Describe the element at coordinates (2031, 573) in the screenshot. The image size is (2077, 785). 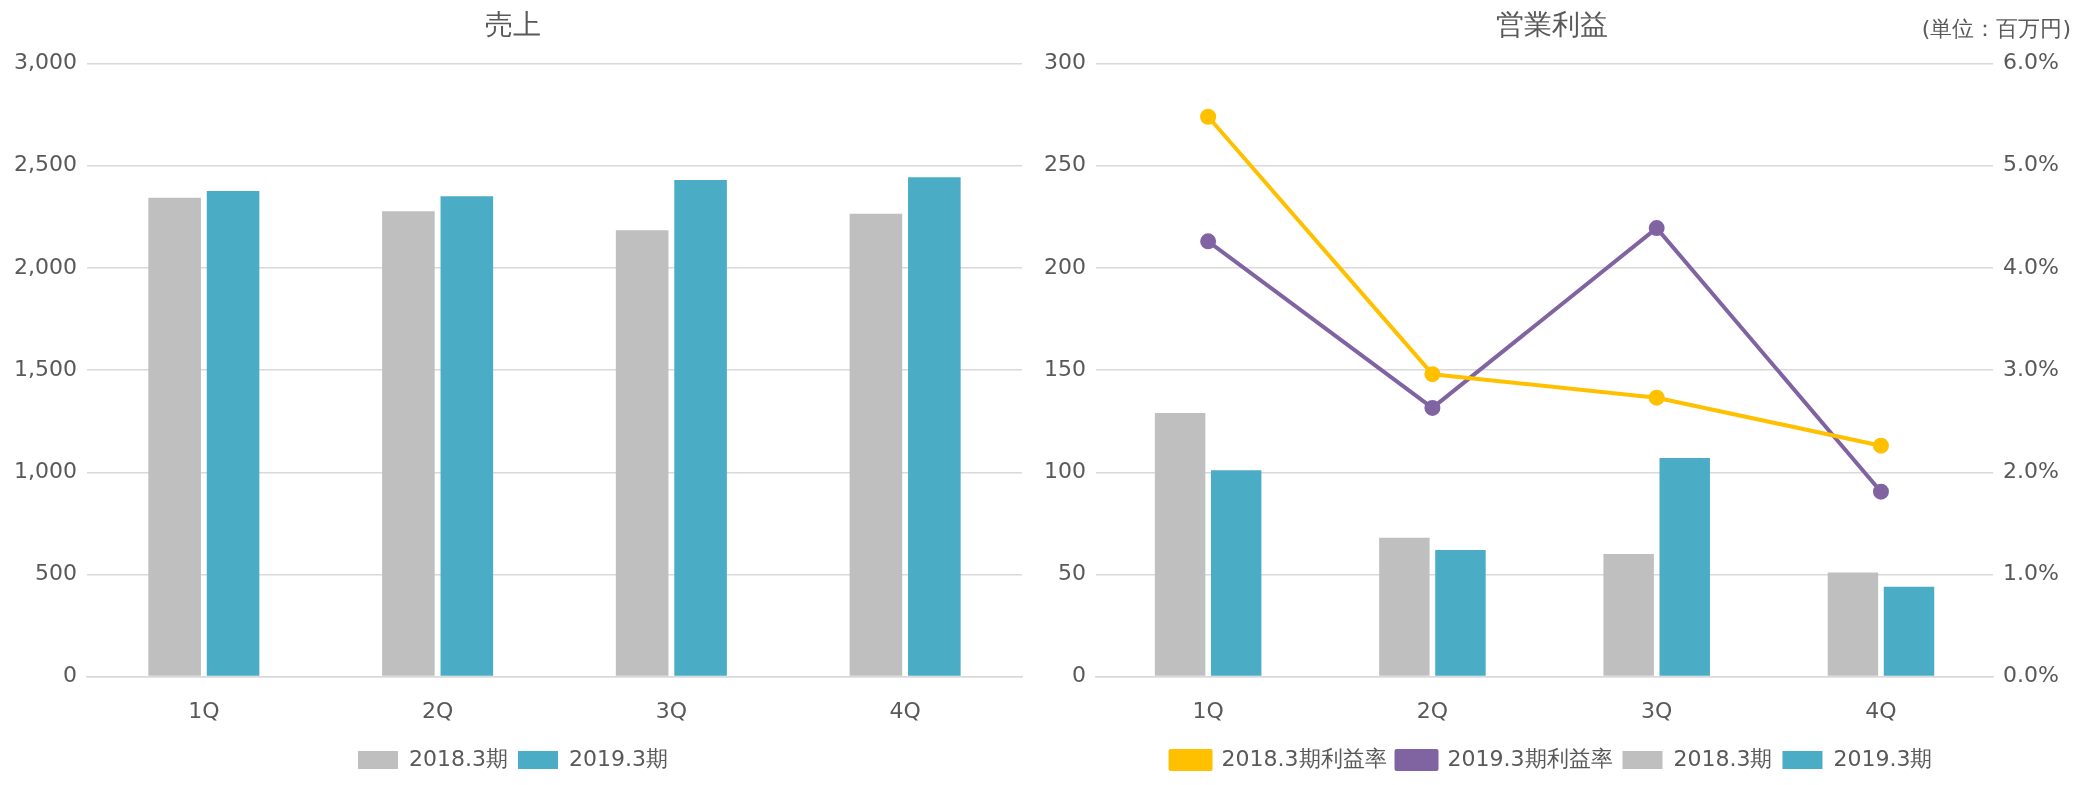
I see `y2-tick-label: 1.0%` at that location.